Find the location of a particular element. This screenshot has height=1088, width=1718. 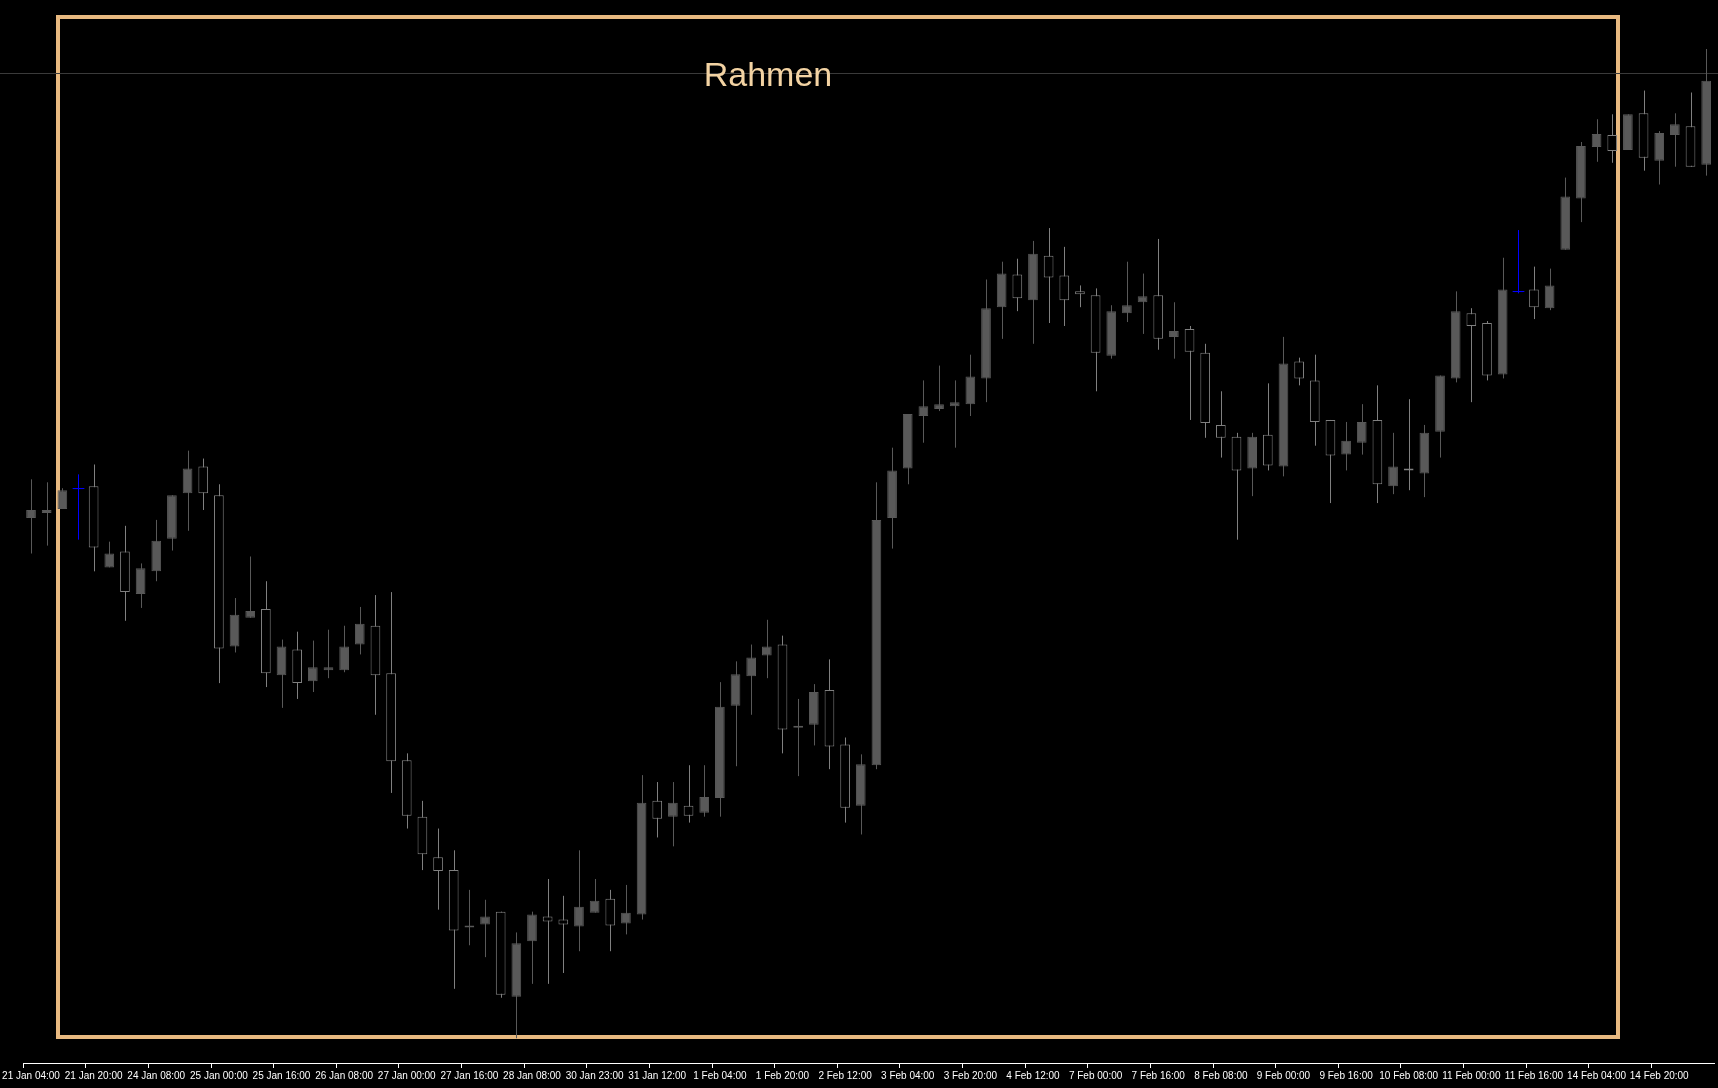

x-tick-label: 10 Feb 08:00 is located at coordinates (1409, 1075).